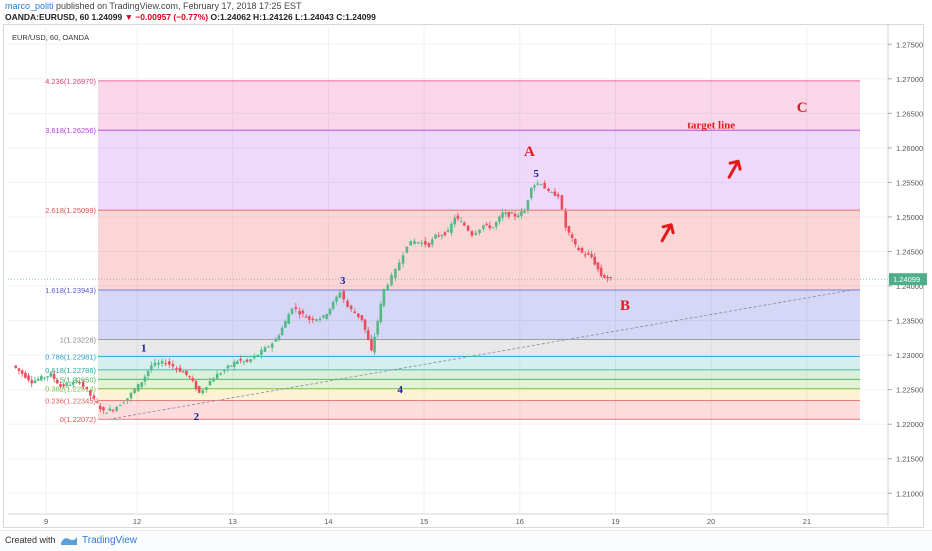 Image resolution: width=932 pixels, height=551 pixels. What do you see at coordinates (909, 459) in the screenshot?
I see `y-tick-label: 1.21500` at bounding box center [909, 459].